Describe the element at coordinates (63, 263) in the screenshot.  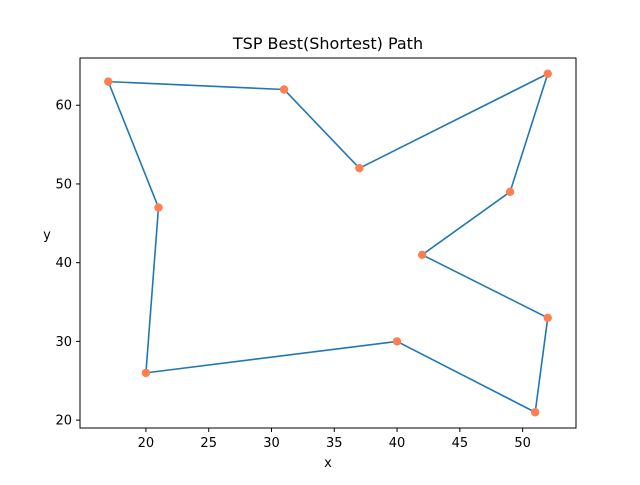
I see `y-tick-label: 40` at that location.